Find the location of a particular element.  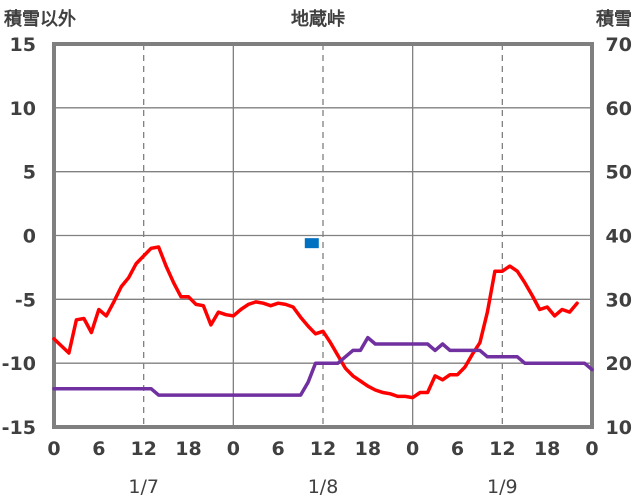

right-tick-label: 40 is located at coordinates (619, 237).